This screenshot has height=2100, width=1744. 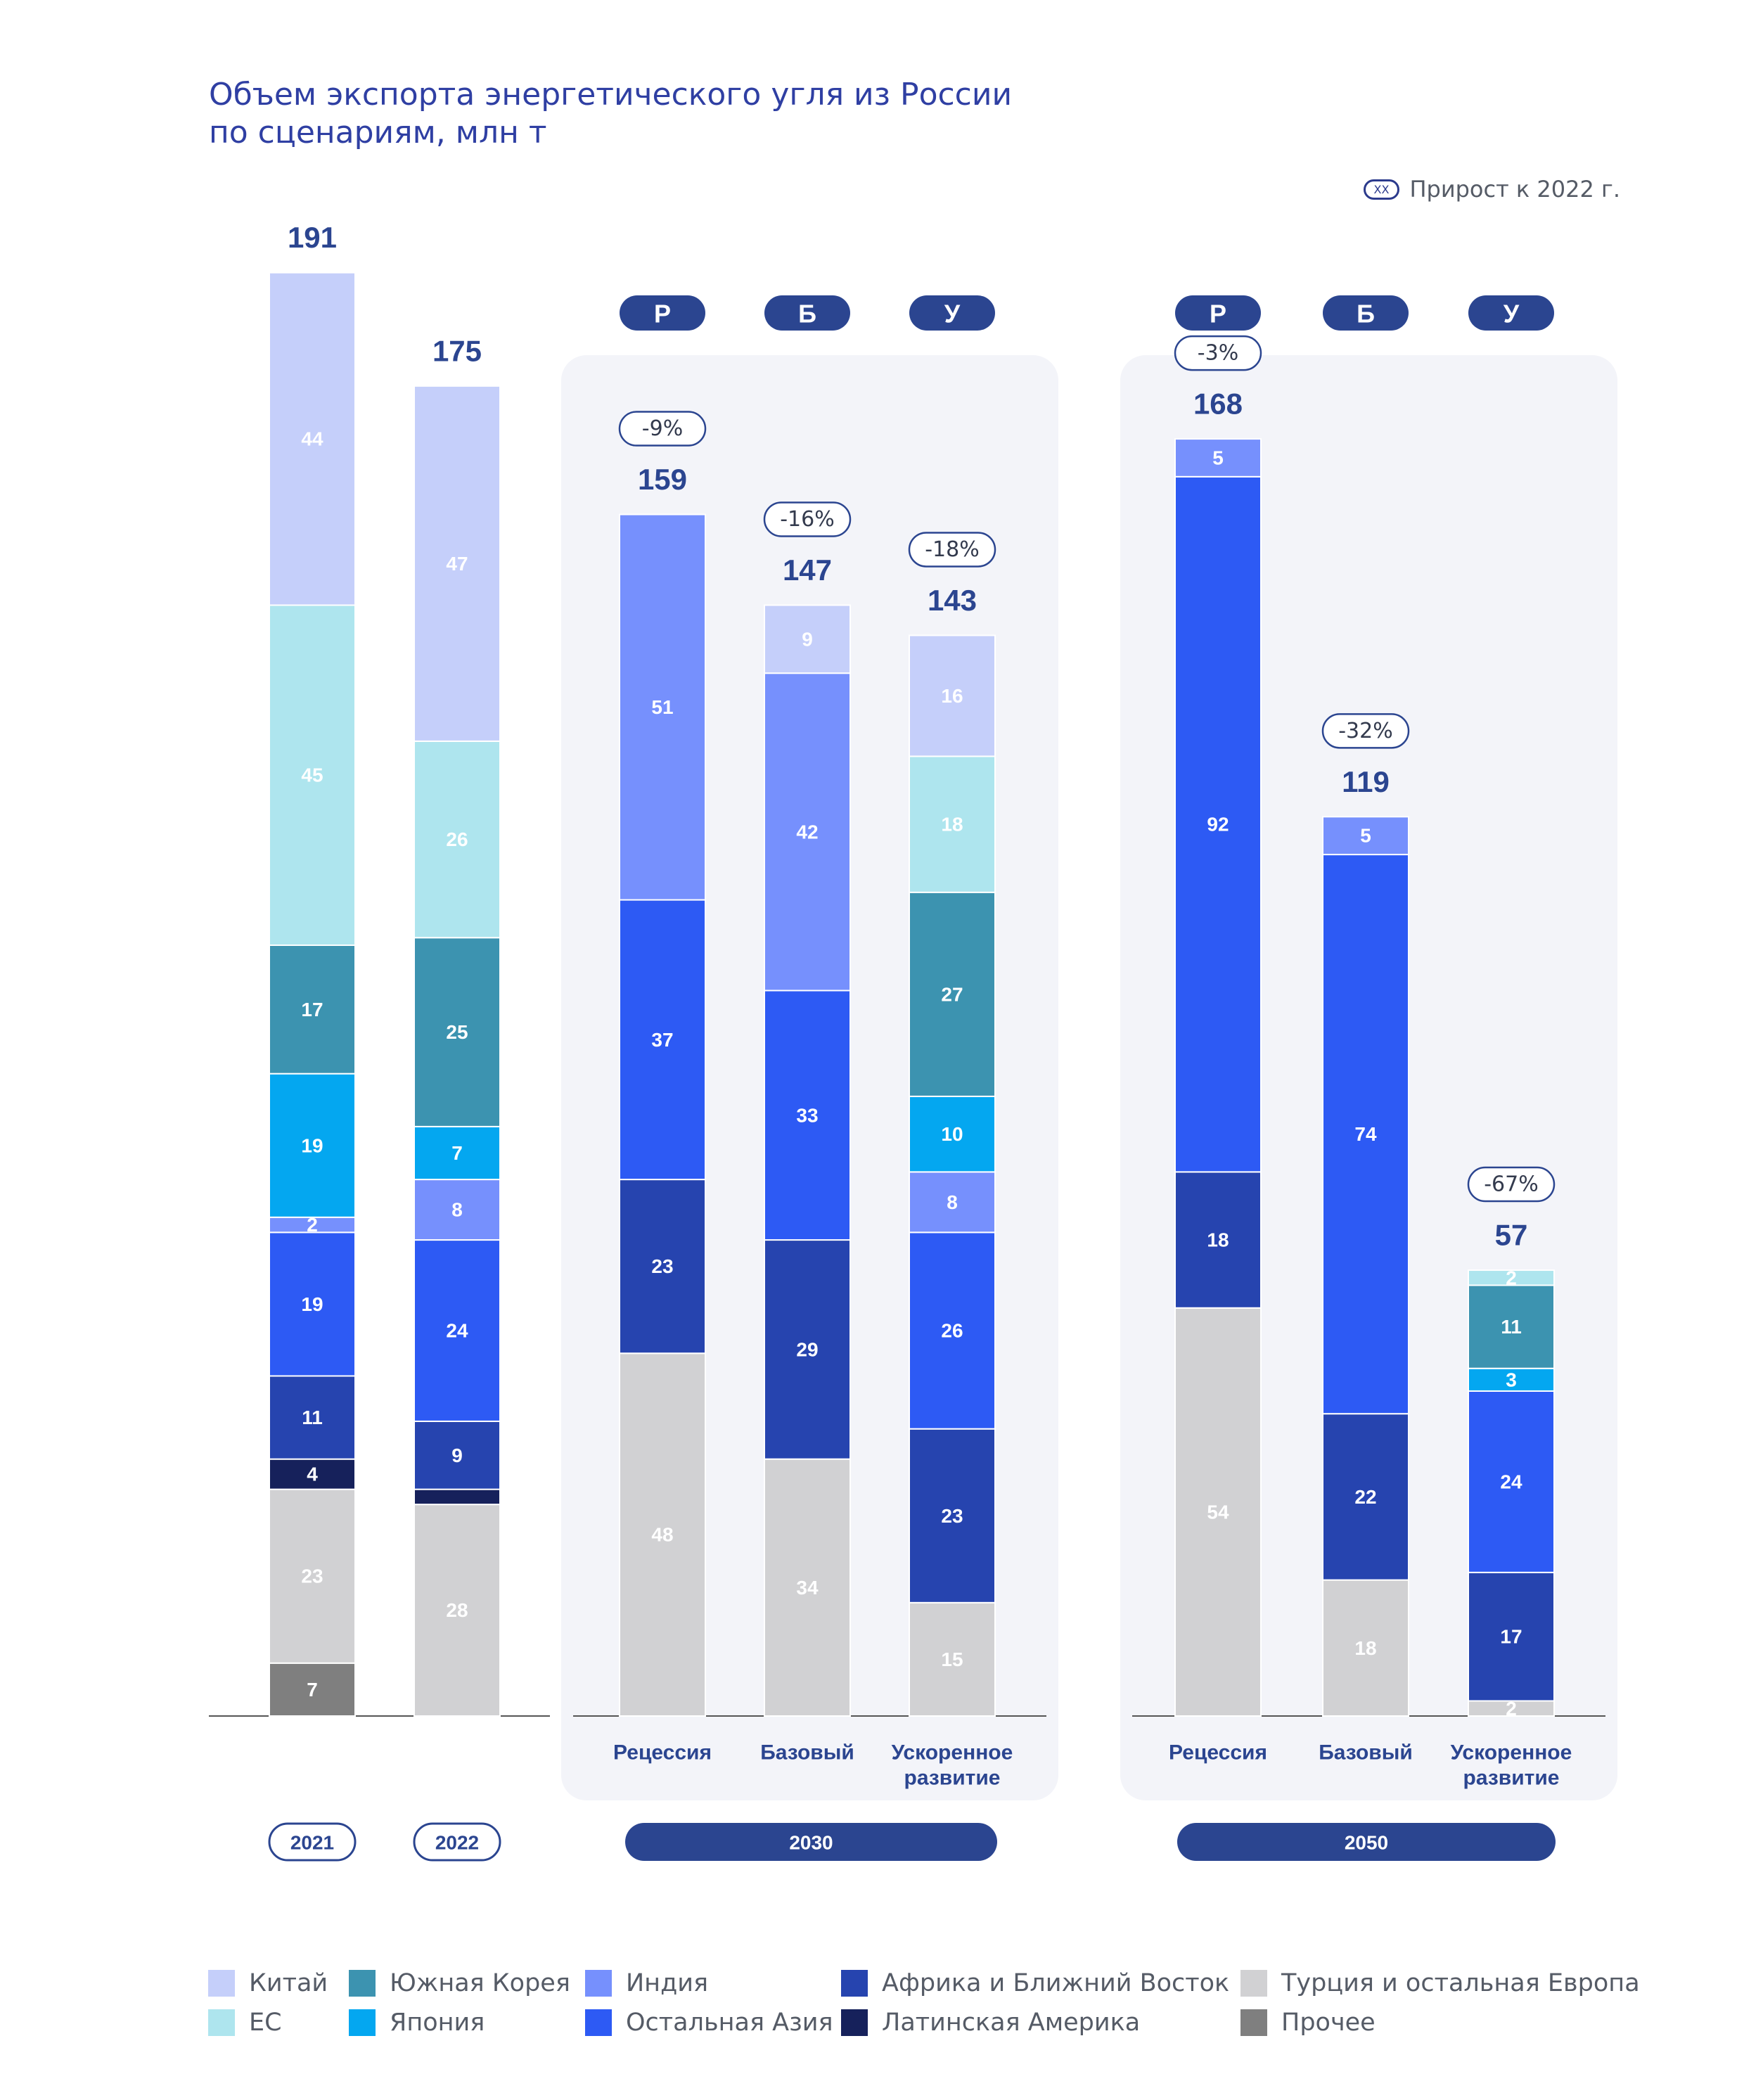 I want to click on legend-label: Индия, so click(x=667, y=1983).